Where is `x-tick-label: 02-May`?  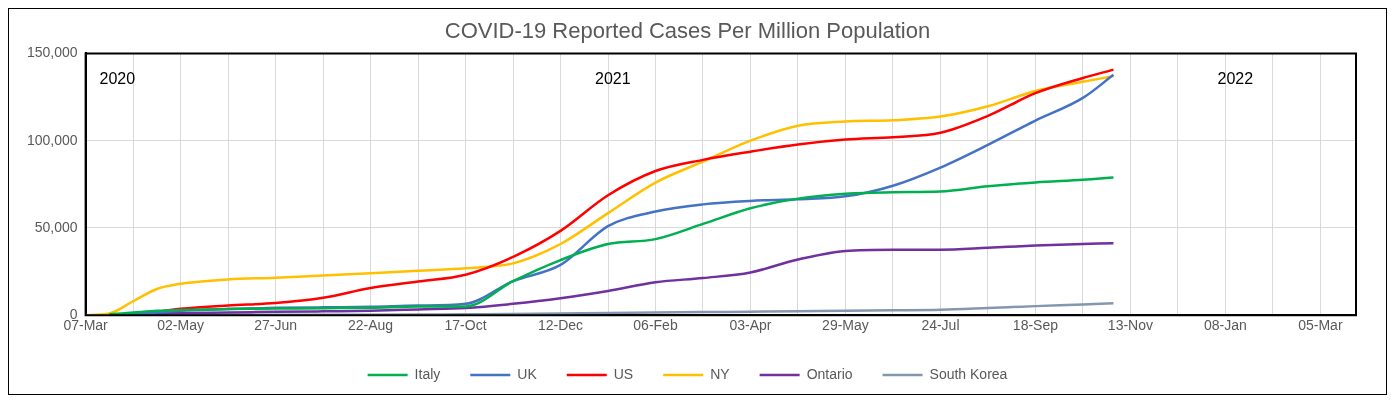 x-tick-label: 02-May is located at coordinates (180, 325).